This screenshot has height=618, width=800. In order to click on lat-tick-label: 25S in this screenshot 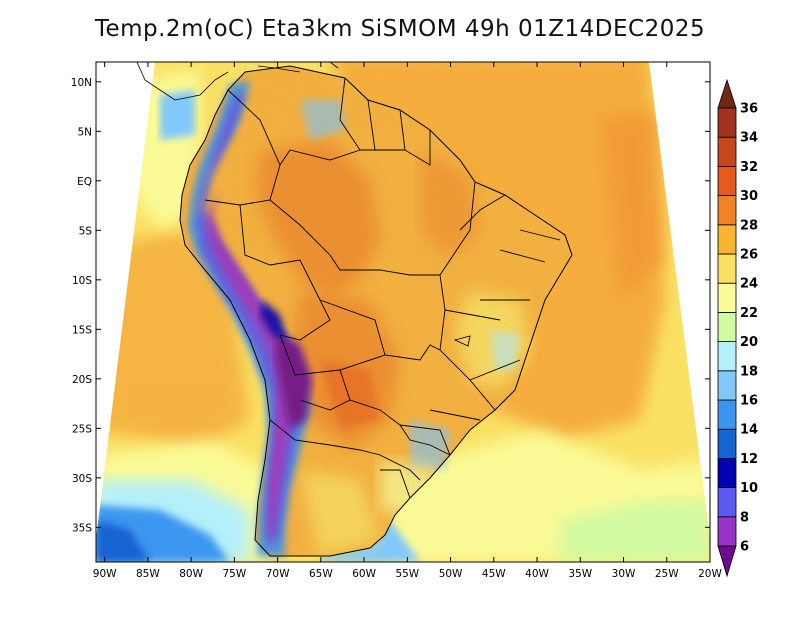, I will do `click(82, 429)`.